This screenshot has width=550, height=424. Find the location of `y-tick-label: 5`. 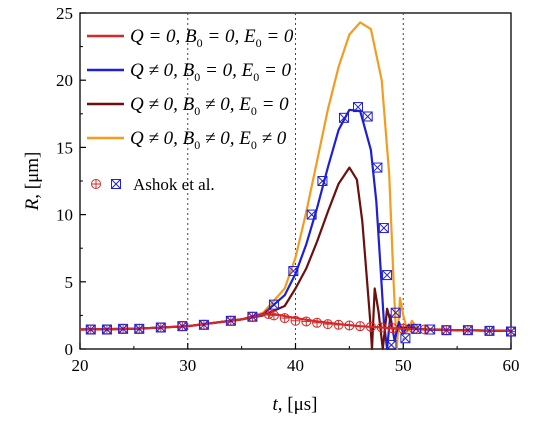

y-tick-label: 5 is located at coordinates (69, 282).